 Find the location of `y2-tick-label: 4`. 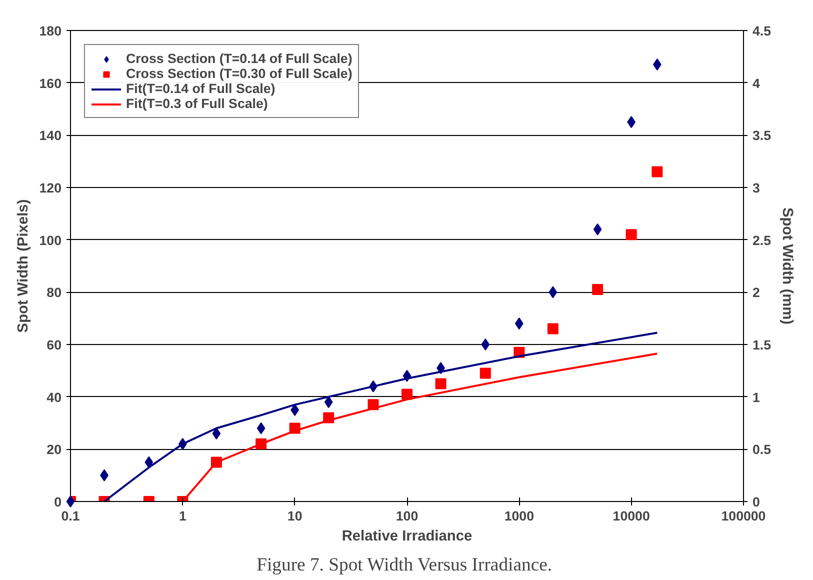

y2-tick-label: 4 is located at coordinates (756, 83).